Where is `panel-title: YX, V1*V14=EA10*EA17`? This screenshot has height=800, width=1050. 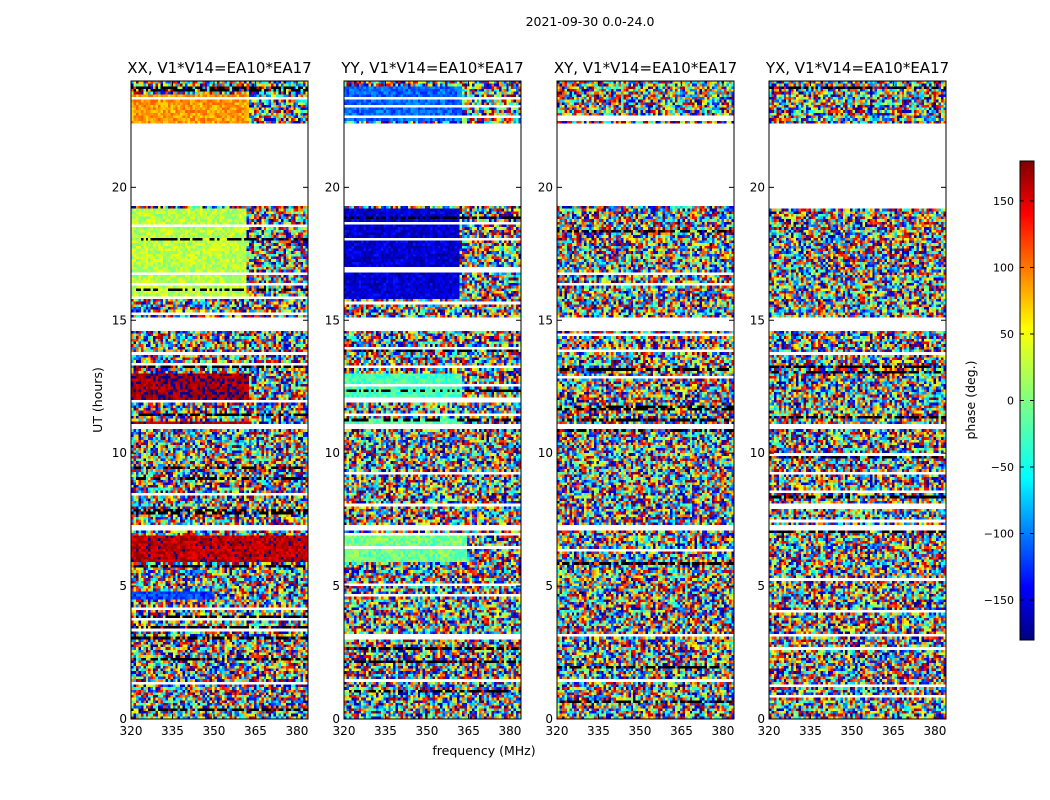 panel-title: YX, V1*V14=EA10*EA17 is located at coordinates (857, 68).